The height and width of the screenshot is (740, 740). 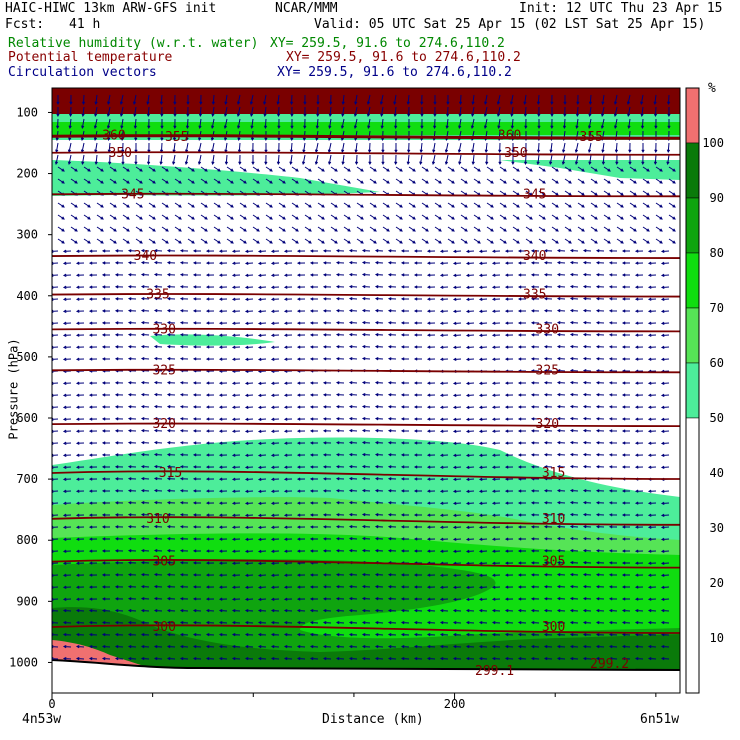 What do you see at coordinates (403, 57) in the screenshot?
I see `field-xy-theta: XY= 259.5, 91.6 to 274.6,110.2` at bounding box center [403, 57].